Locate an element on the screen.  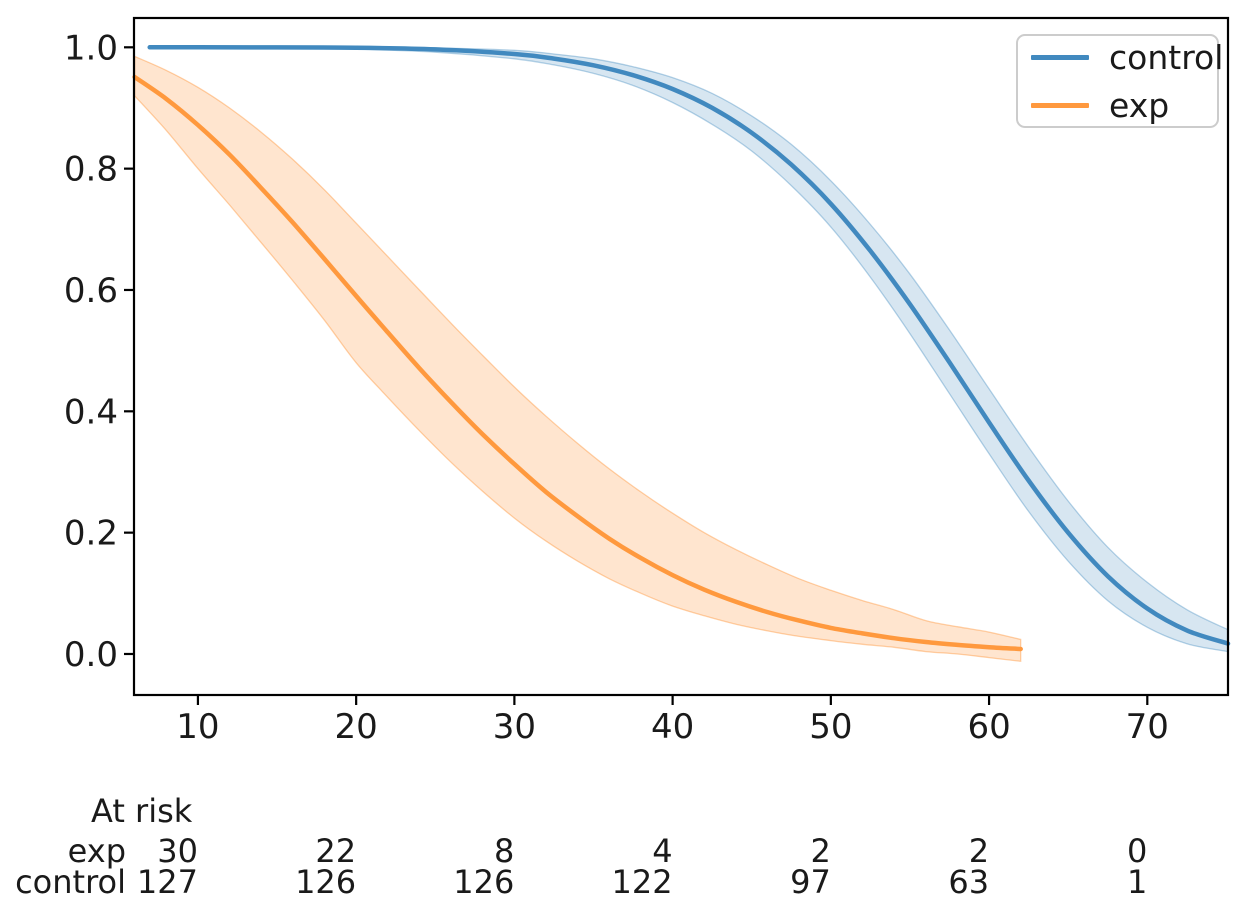
x-tick-label: 20 is located at coordinates (356, 727).